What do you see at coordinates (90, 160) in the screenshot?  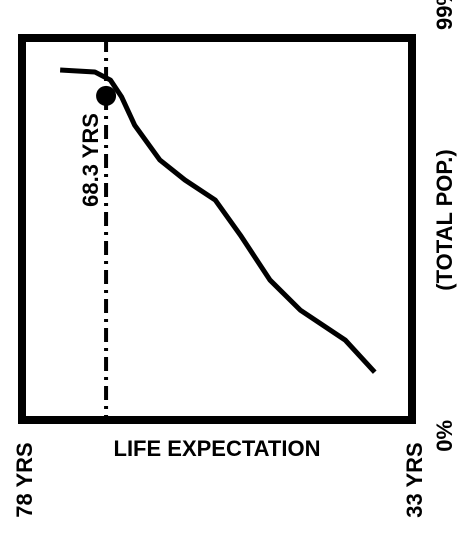 I see `annotation-label: 68.3 YRS` at bounding box center [90, 160].